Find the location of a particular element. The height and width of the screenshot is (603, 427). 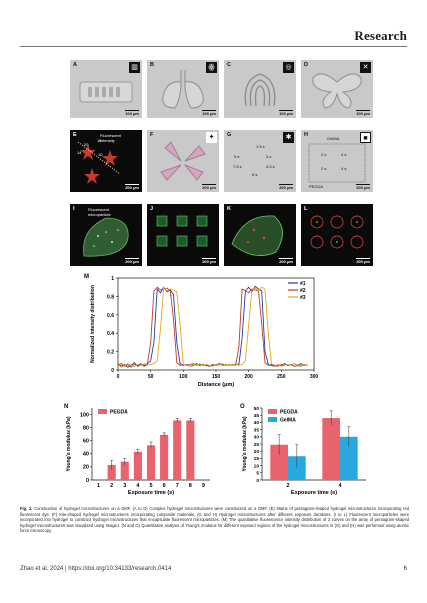

journal-brand: Research is located at coordinates (380, 35).